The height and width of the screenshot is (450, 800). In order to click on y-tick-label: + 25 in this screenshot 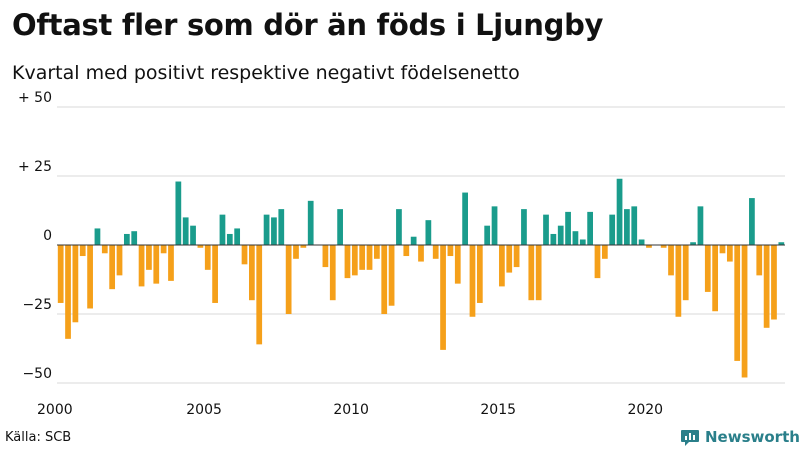, I will do `click(35, 167)`.